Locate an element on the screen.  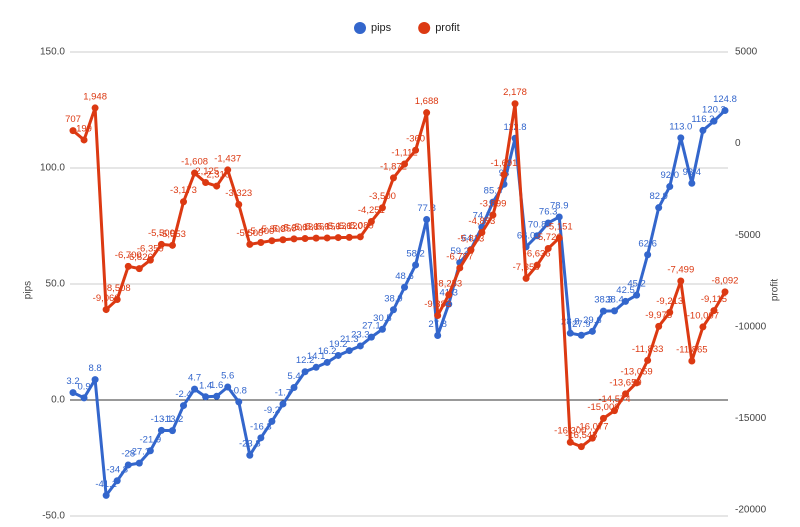
data-label: -11,865 is located at coordinates (692, 349).